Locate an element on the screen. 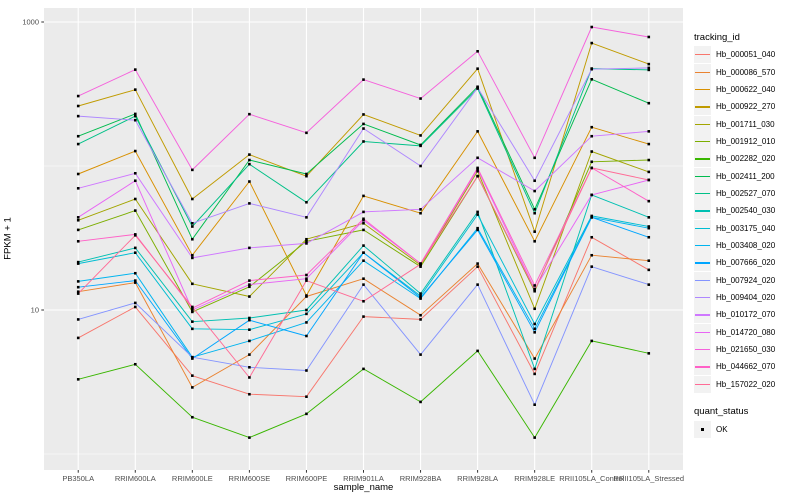 The height and width of the screenshot is (500, 800). x-tick-label: PB350LA is located at coordinates (78, 478).